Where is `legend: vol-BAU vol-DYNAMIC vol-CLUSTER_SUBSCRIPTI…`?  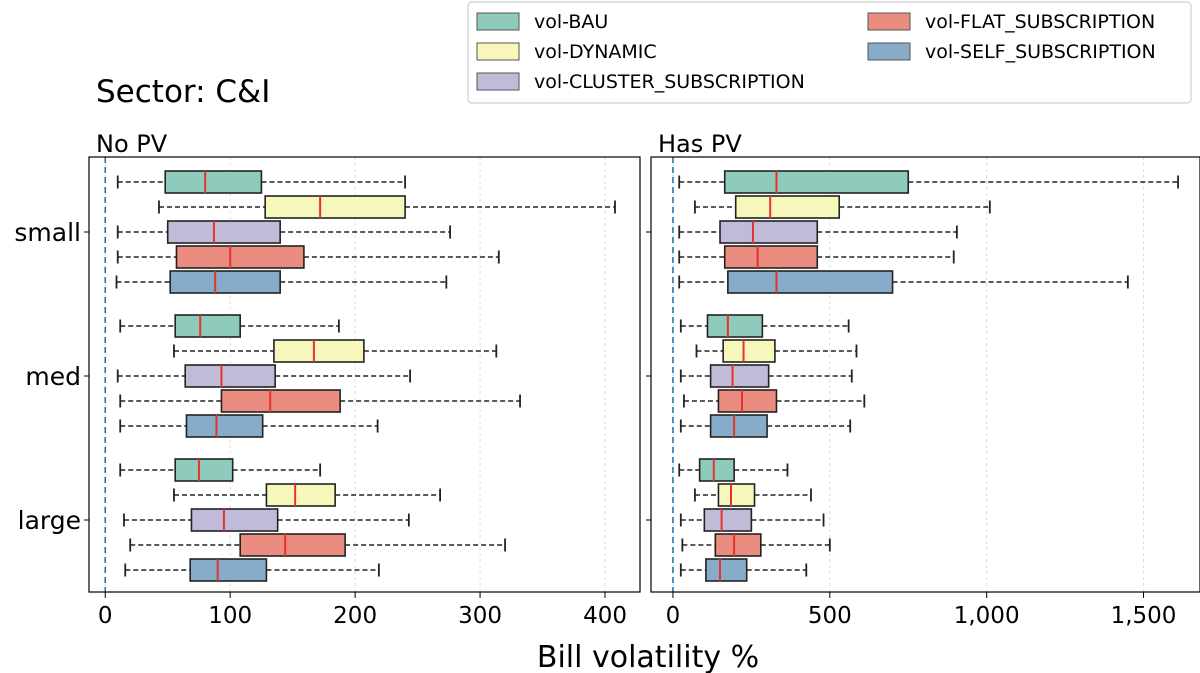
legend: vol-BAU vol-DYNAMIC vol-CLUSTER_SUBSCRIPTI… is located at coordinates (829, 52).